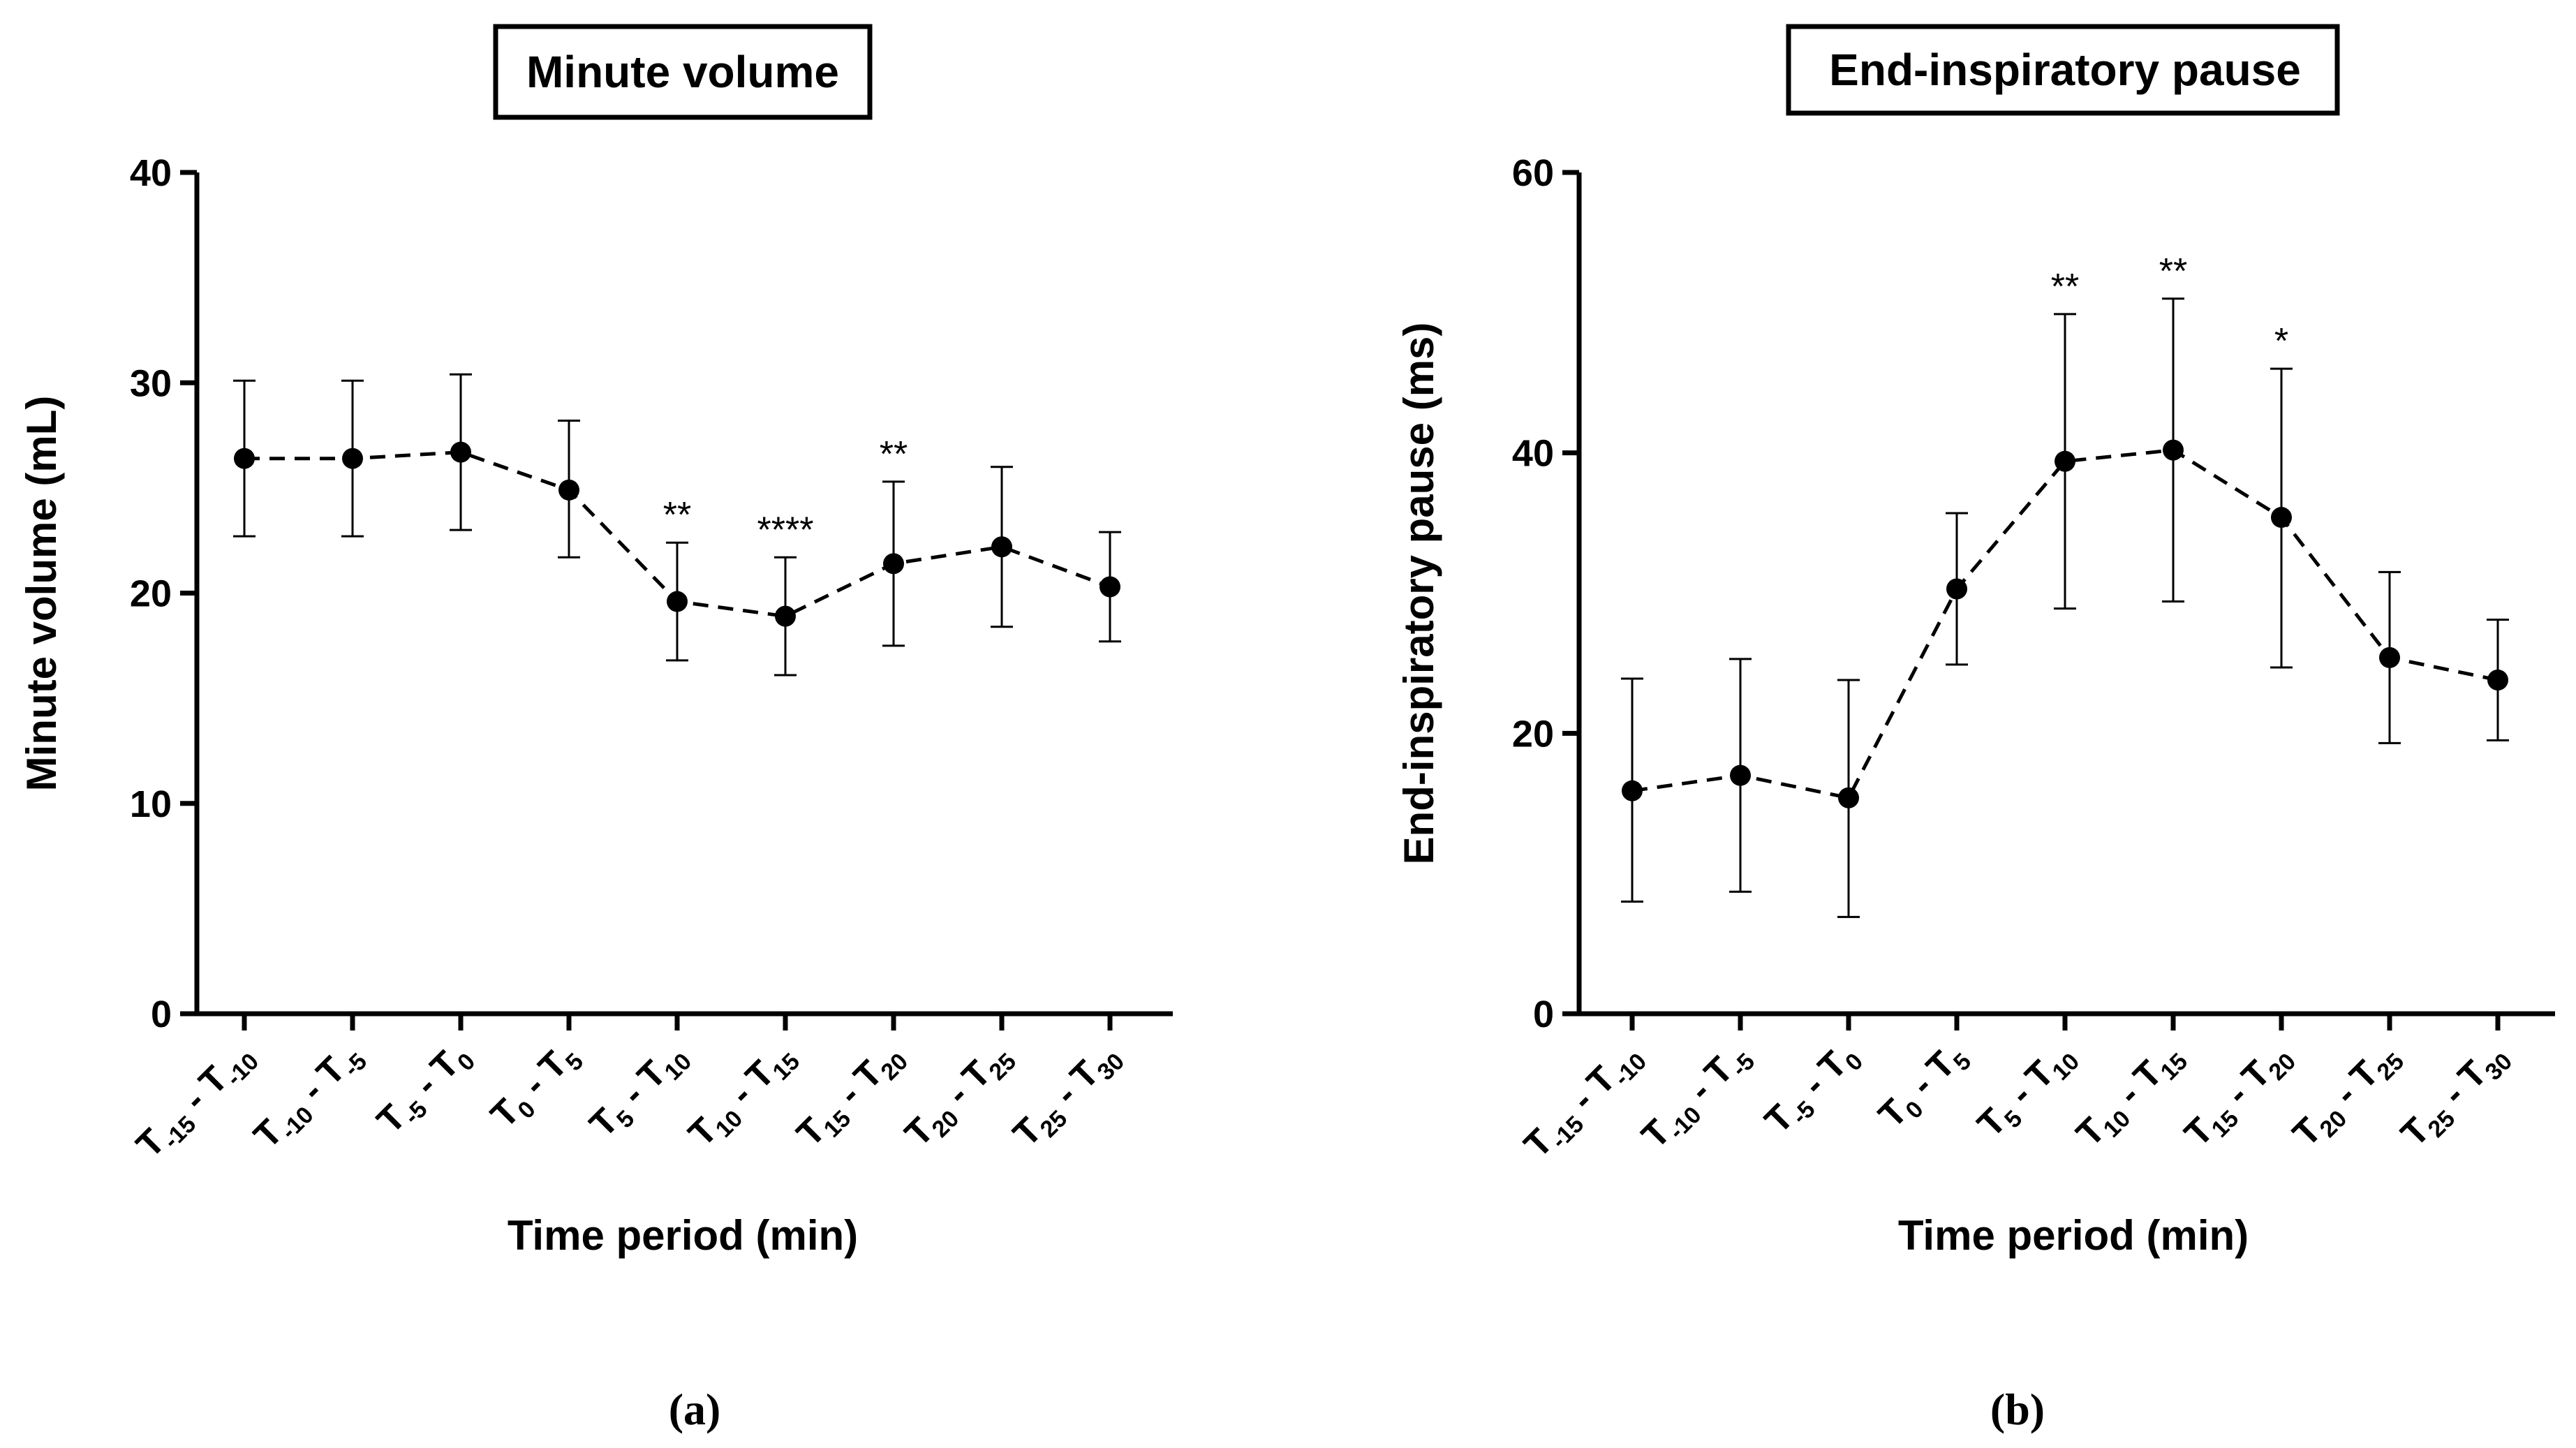  What do you see at coordinates (695, 1409) in the screenshot?
I see `panel-label: (a)` at bounding box center [695, 1409].